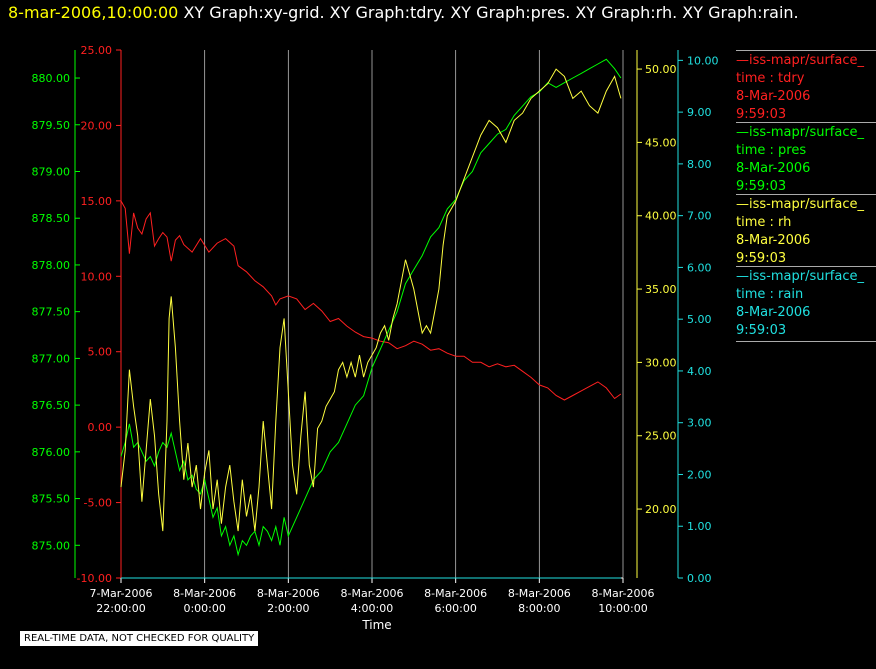  I want to click on legend-label: time : pres, so click(771, 150).